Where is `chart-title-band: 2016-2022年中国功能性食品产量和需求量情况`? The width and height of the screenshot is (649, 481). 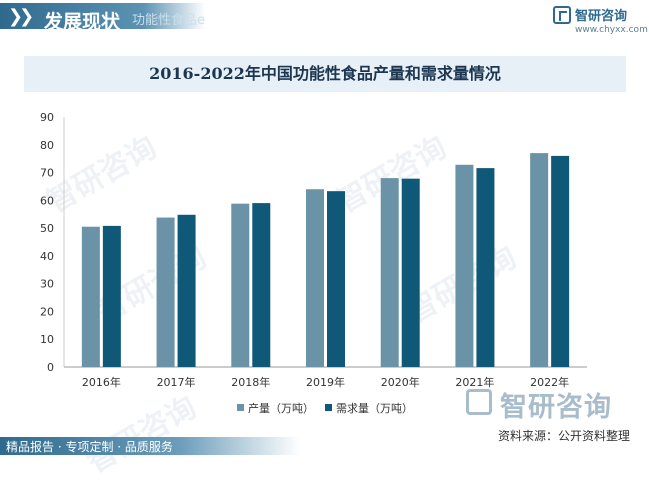 chart-title-band: 2016-2022年中国功能性食品产量和需求量情况 is located at coordinates (325, 74).